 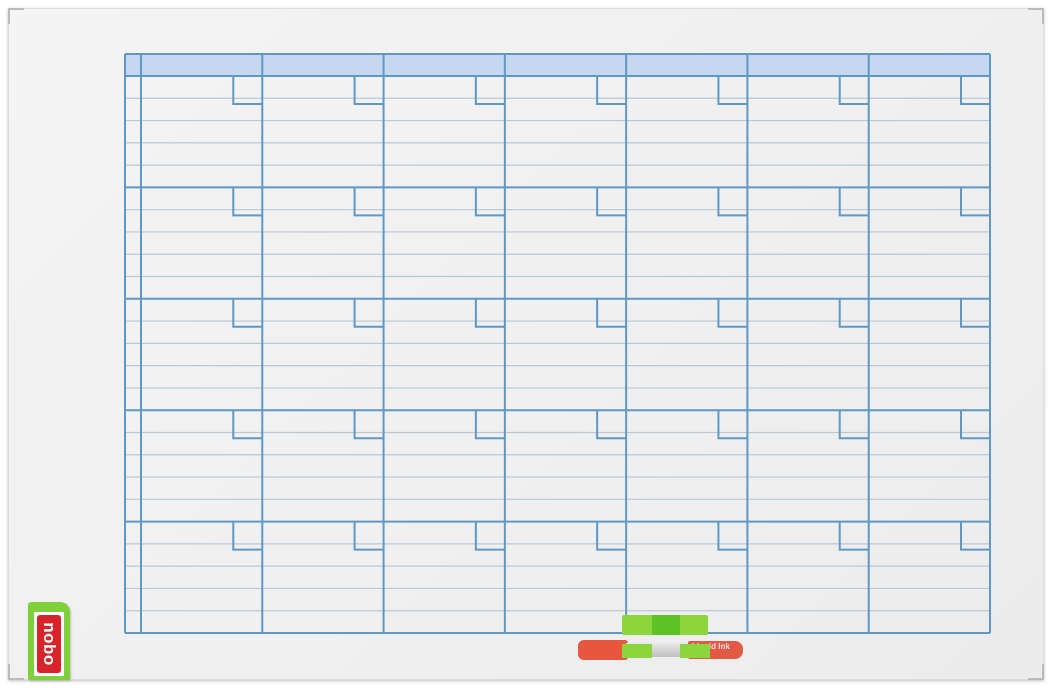 I want to click on brand-name: nobo, so click(x=50, y=644).